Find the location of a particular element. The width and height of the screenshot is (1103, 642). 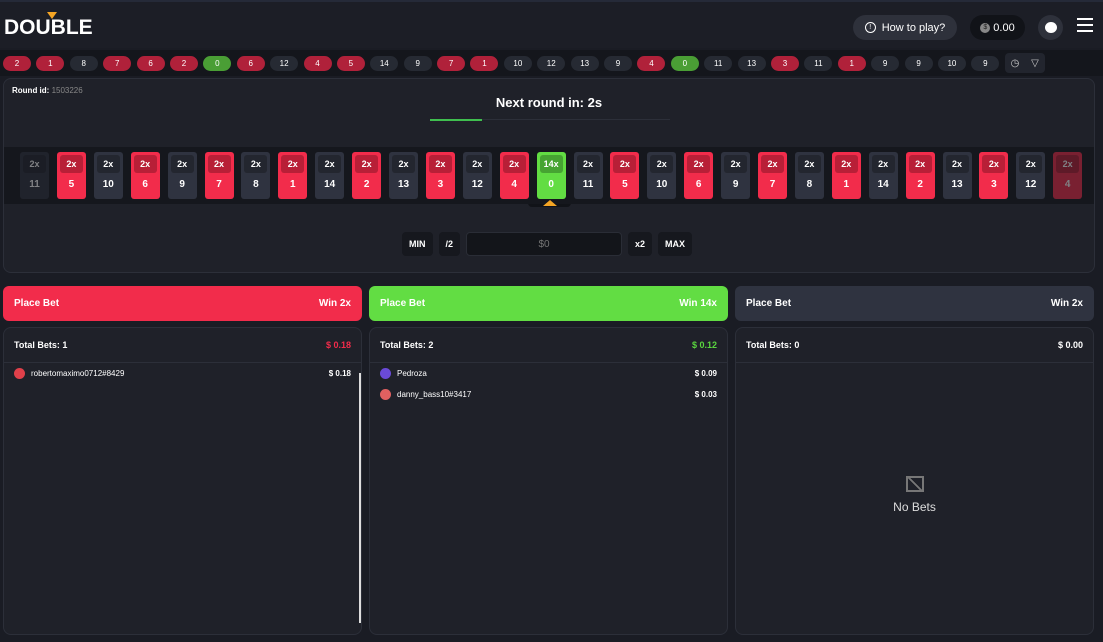

history-result: 8 is located at coordinates (83, 63).